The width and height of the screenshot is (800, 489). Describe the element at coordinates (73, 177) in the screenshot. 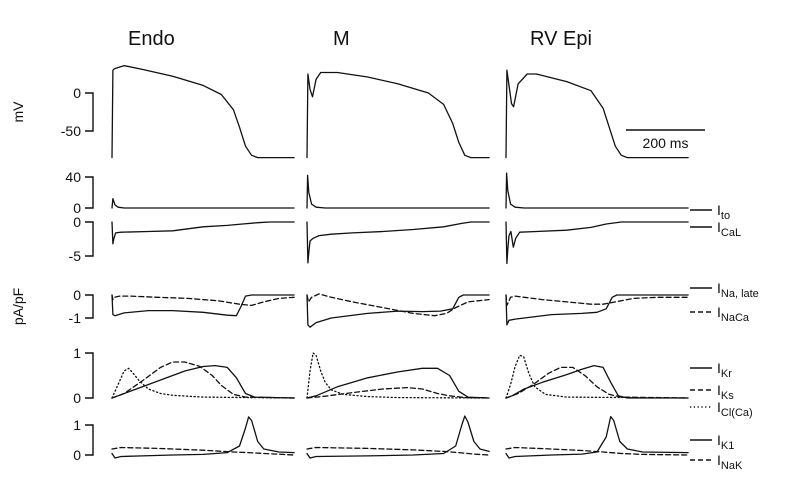

I see `tick-label-ito: 40` at that location.